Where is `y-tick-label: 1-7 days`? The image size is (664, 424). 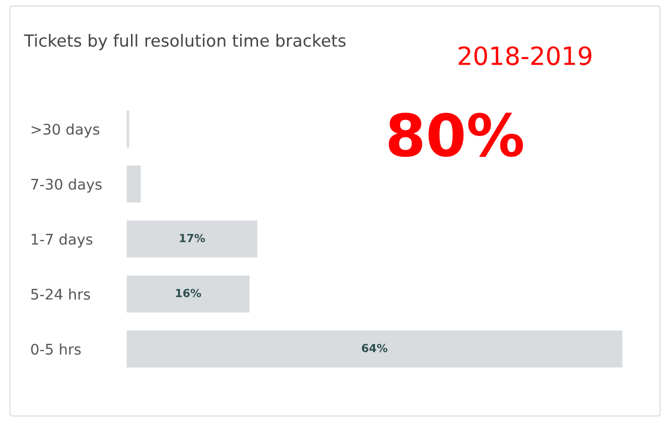 y-tick-label: 1-7 days is located at coordinates (62, 240).